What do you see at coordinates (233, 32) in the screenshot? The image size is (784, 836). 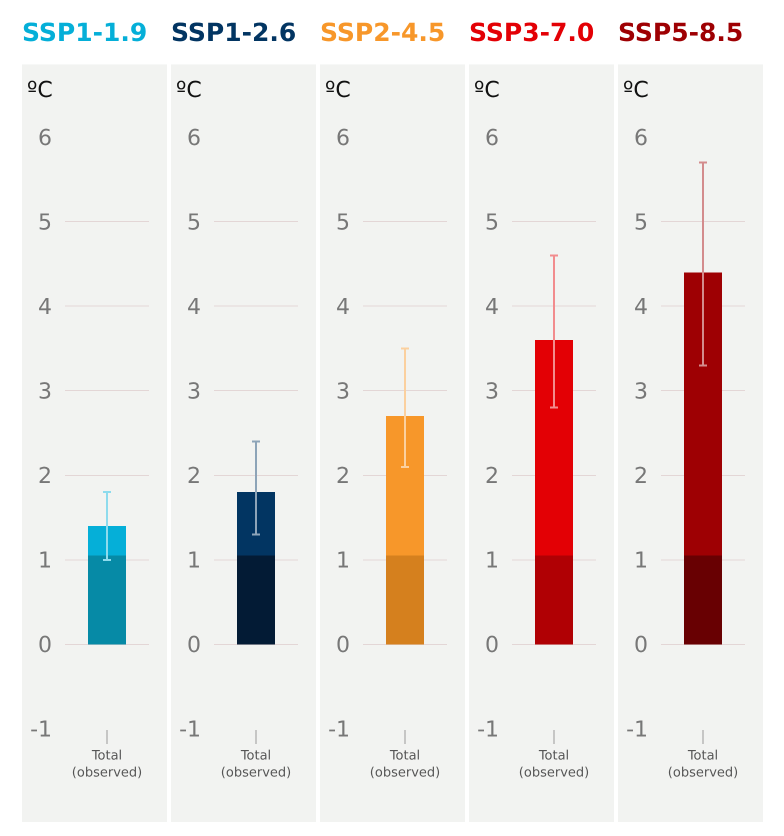 I see `chart-title: SSP1-2.6` at bounding box center [233, 32].